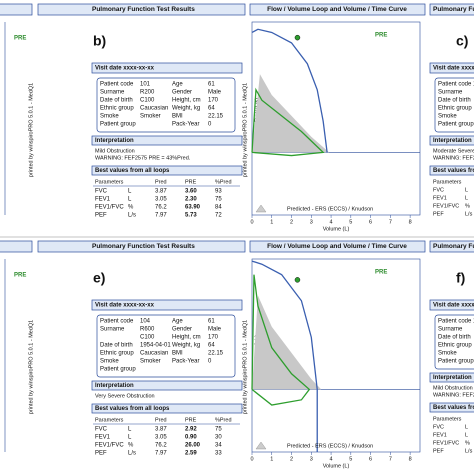 The height and width of the screenshot is (474, 474). Describe the element at coordinates (186, 109) in the screenshot. I see `patient-field: Weight, kg` at that location.